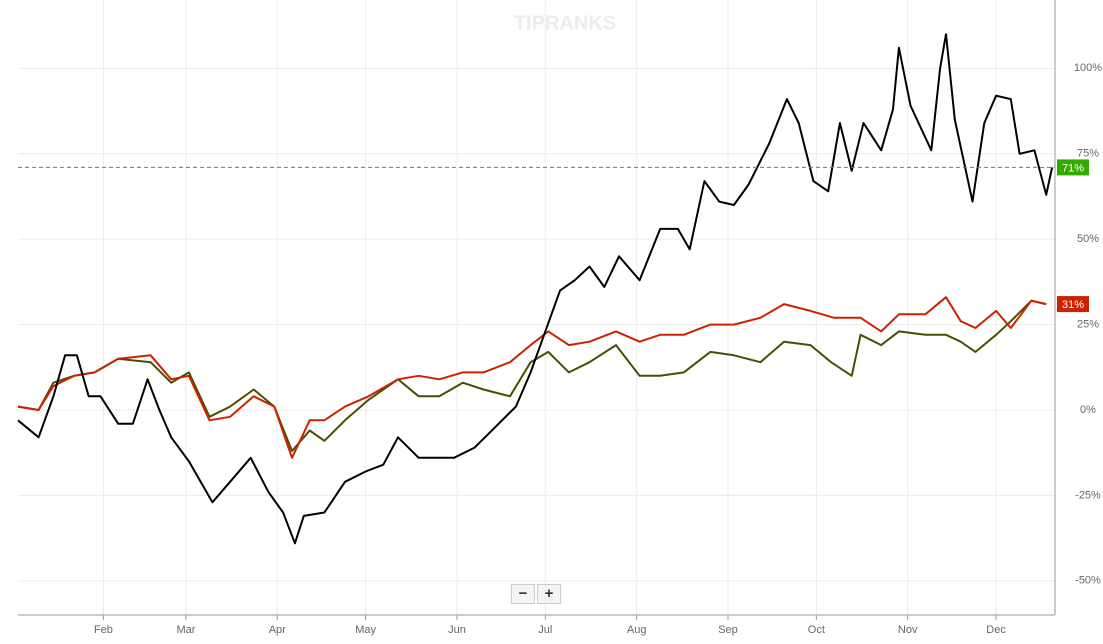 The height and width of the screenshot is (644, 1103). Describe the element at coordinates (103, 630) in the screenshot. I see `x-tick-label: Feb` at that location.